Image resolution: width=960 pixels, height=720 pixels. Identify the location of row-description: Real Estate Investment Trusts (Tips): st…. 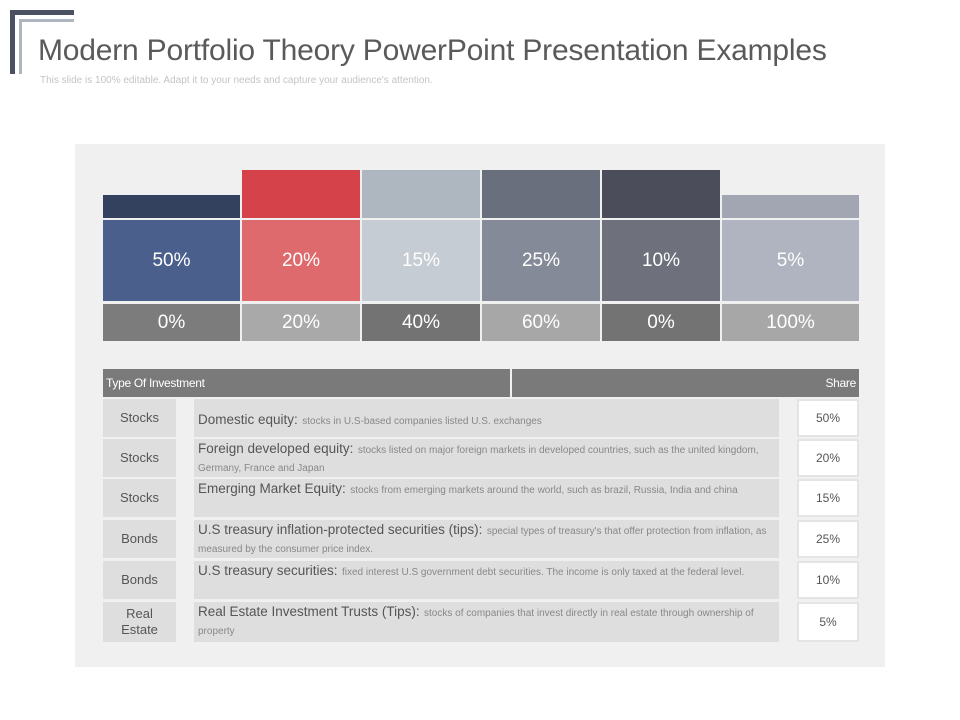
(486, 622).